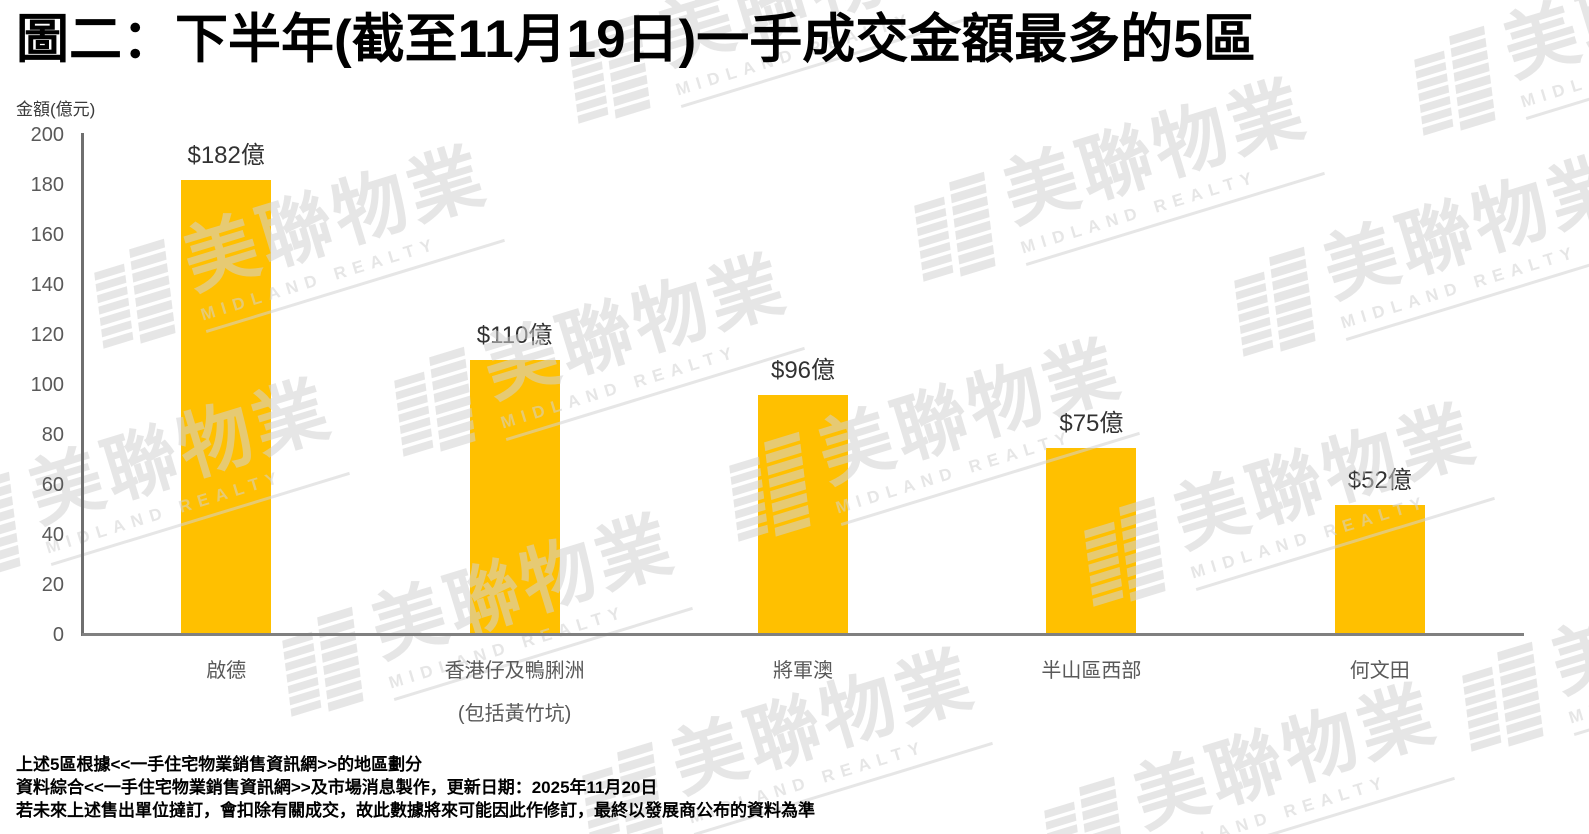  Describe the element at coordinates (52, 585) in the screenshot. I see `y-tick-label: 20` at that location.